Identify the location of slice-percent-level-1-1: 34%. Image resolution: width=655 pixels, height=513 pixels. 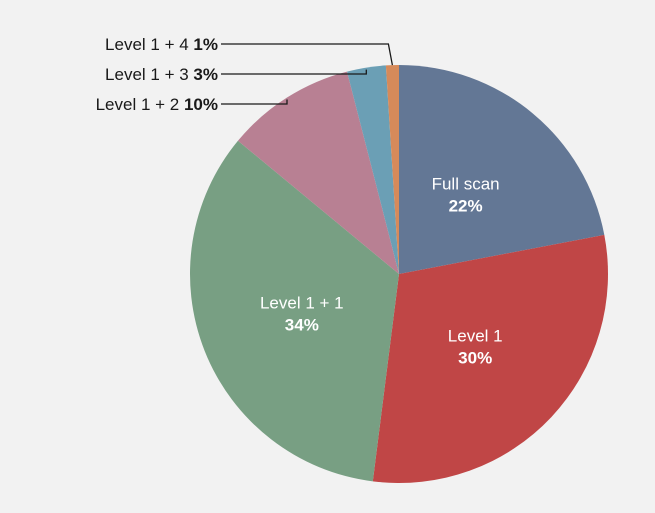
(302, 325).